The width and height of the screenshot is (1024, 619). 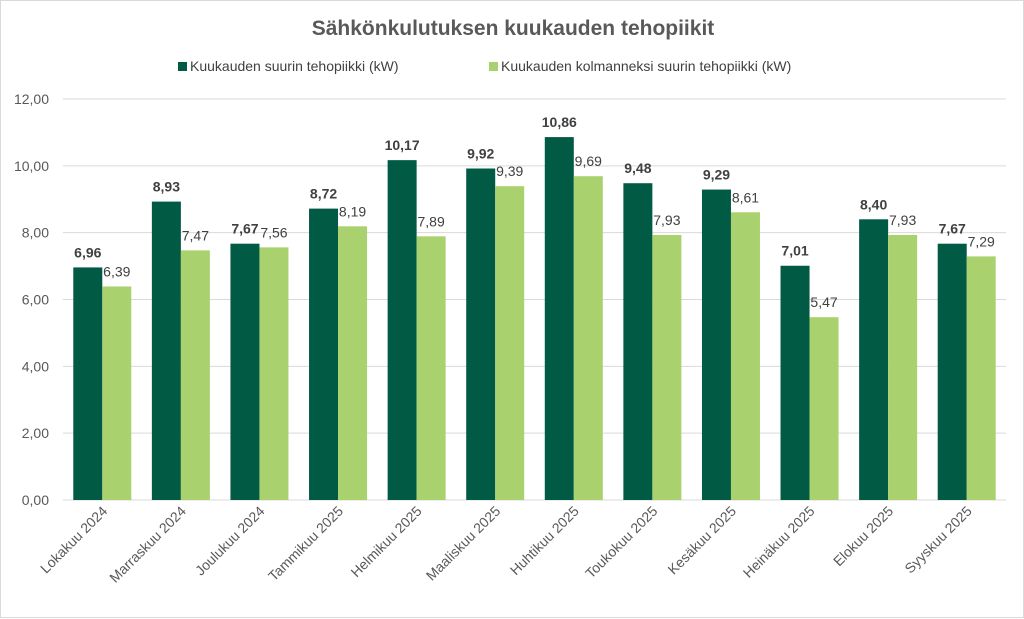 What do you see at coordinates (480, 154) in the screenshot?
I see `label-peak-max: 9,92` at bounding box center [480, 154].